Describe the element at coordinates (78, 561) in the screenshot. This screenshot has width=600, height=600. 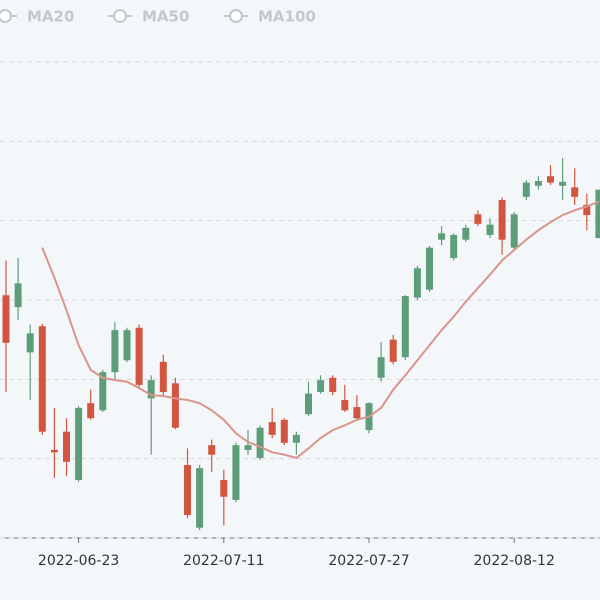
I see `x-tick-label: 2022-06-23` at that location.